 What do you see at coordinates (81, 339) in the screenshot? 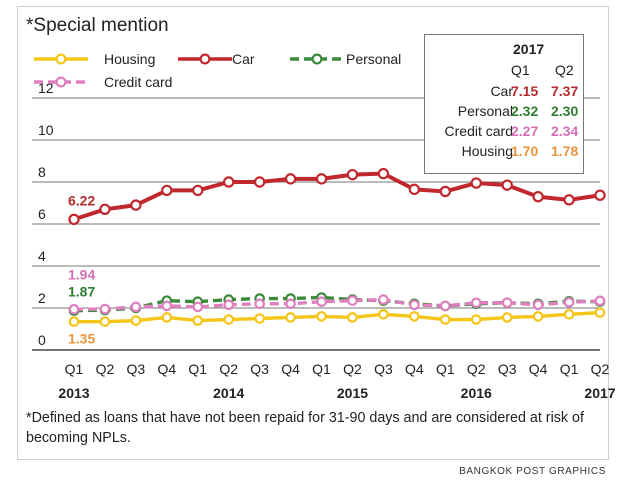
I see `annotation-housing: 1.35` at bounding box center [81, 339].